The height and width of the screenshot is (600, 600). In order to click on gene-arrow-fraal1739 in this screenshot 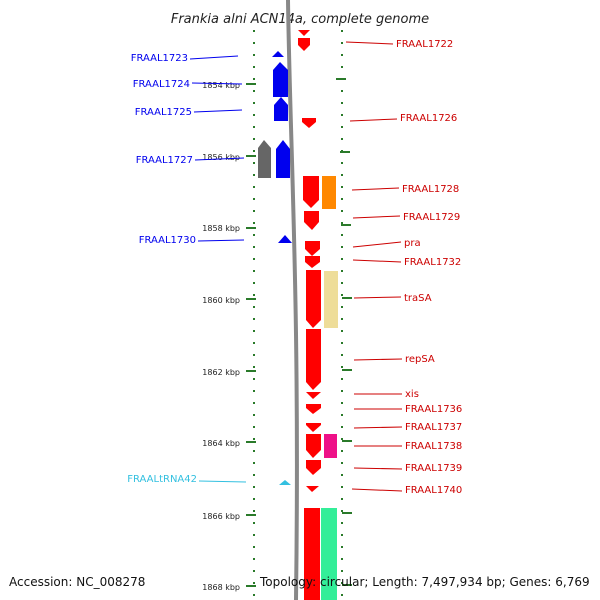, I will do `click(313, 467)`.